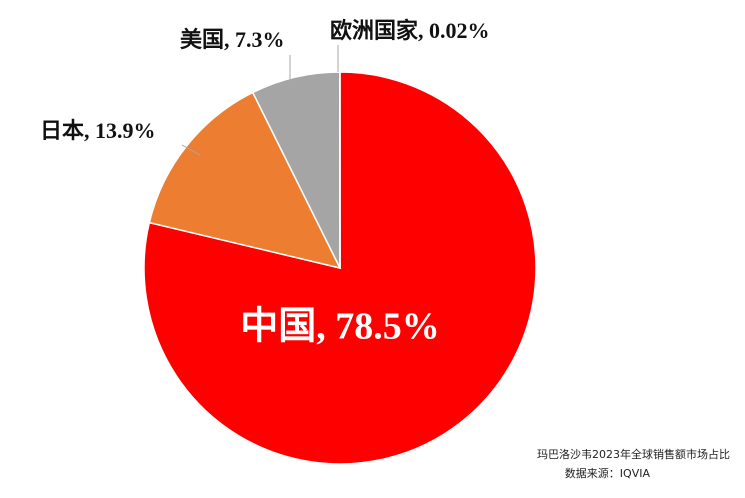 Image resolution: width=745 pixels, height=498 pixels. What do you see at coordinates (340, 327) in the screenshot?
I see `data-label: 中国, 78.5%` at bounding box center [340, 327].